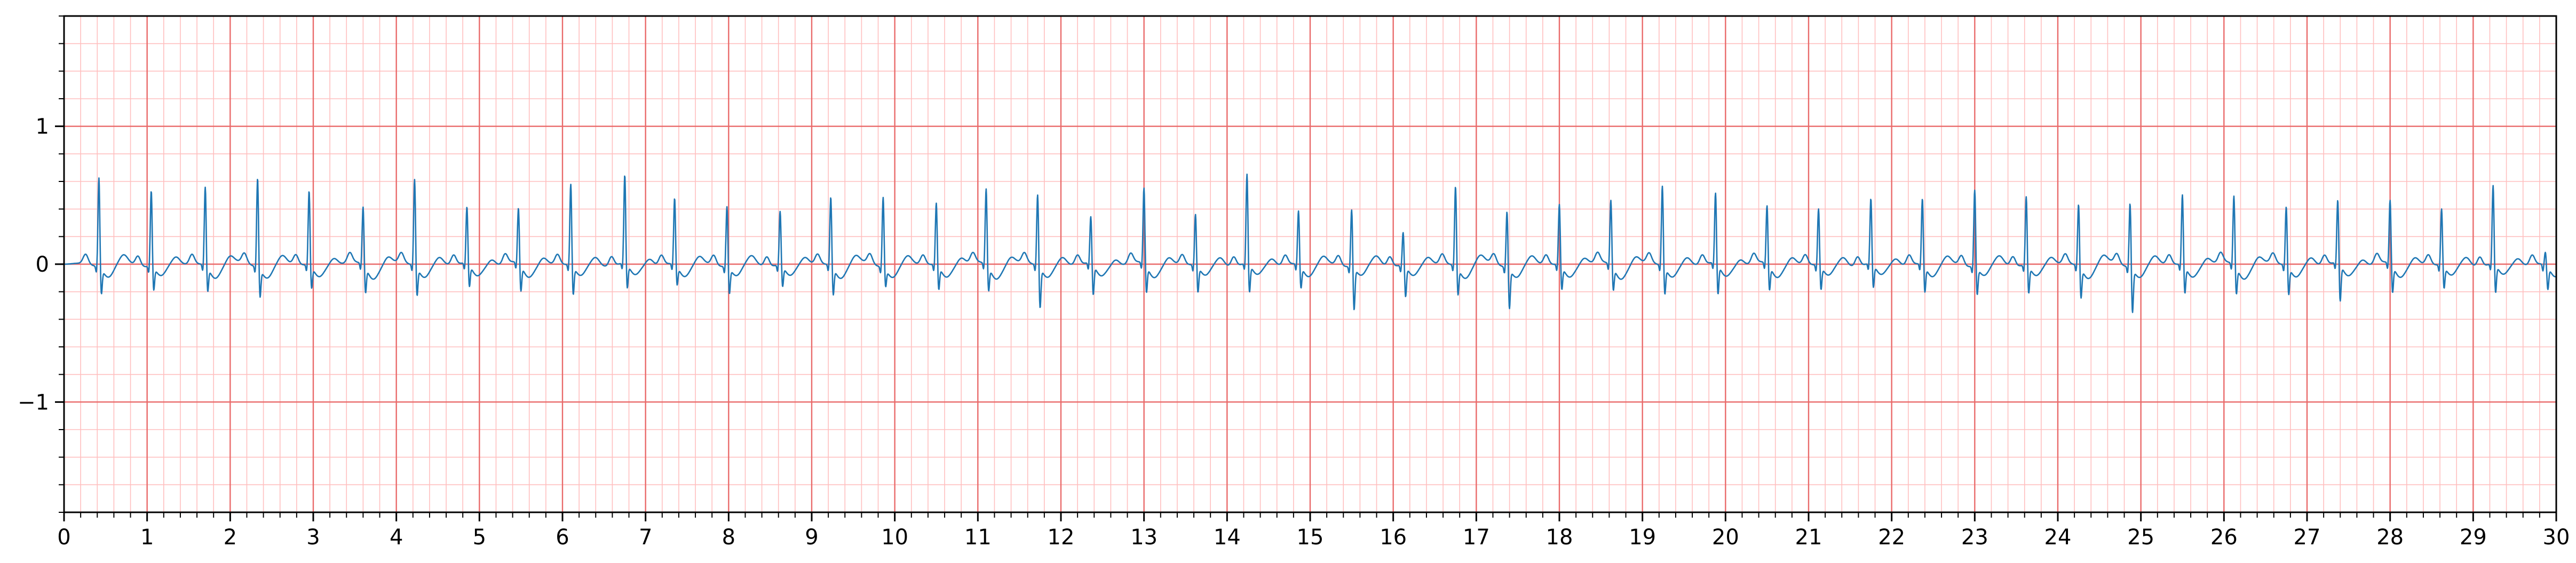  Describe the element at coordinates (33, 402) in the screenshot. I see `y-tick-label: −1` at that location.